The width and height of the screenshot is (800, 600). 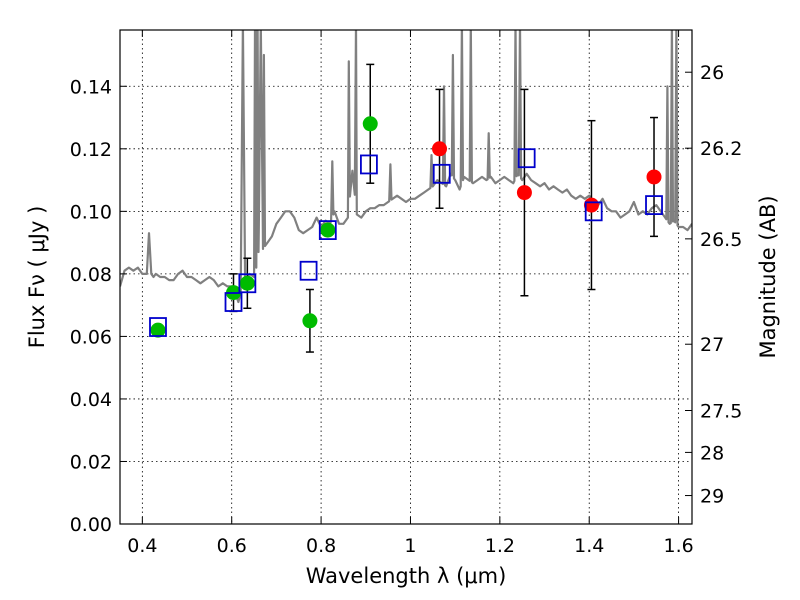 I want to click on y2-tick-label: 28, so click(x=712, y=453).